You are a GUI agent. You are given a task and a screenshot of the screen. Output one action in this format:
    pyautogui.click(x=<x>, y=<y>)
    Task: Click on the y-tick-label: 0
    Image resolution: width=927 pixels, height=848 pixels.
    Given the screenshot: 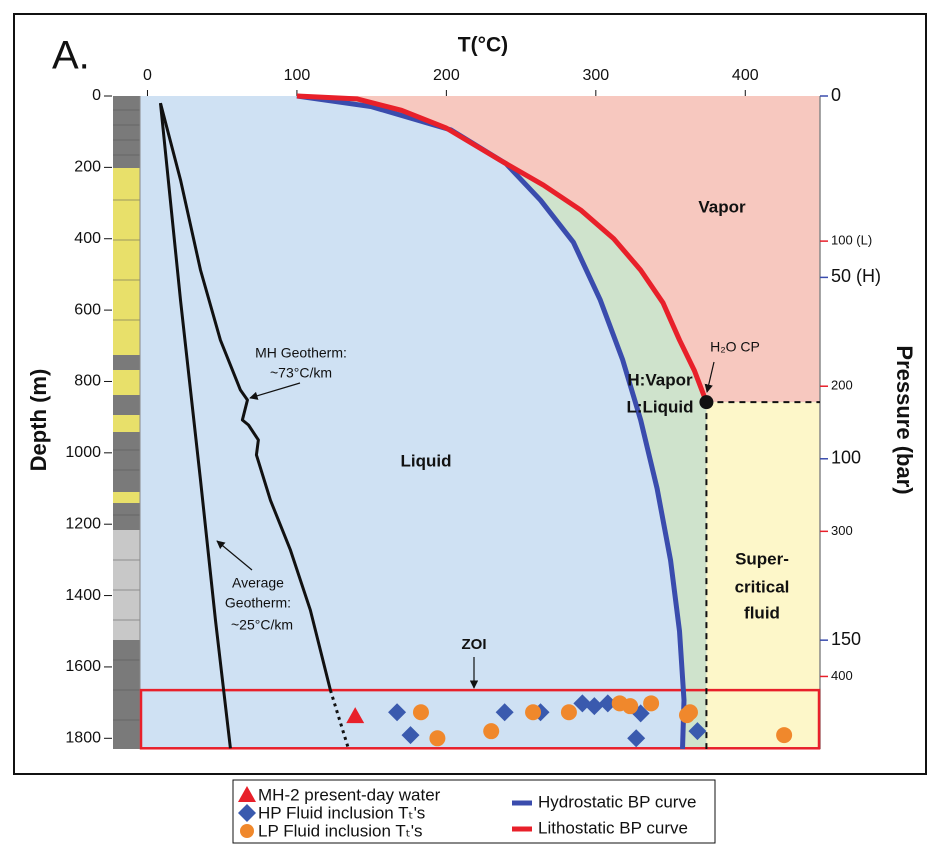 What is the action you would take?
    pyautogui.click(x=96, y=95)
    